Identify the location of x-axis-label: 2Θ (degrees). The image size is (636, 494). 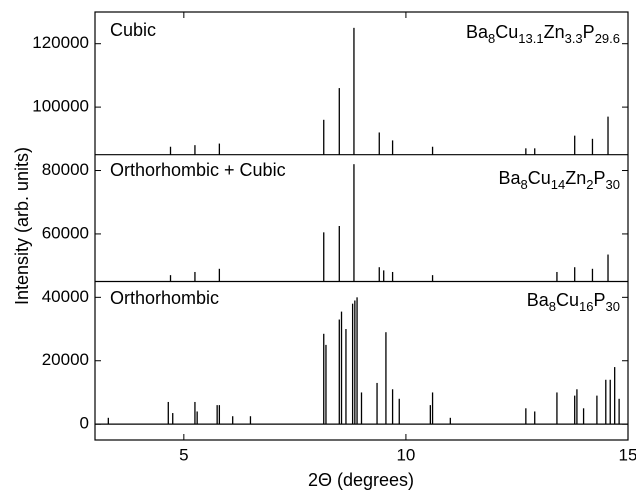
(361, 480).